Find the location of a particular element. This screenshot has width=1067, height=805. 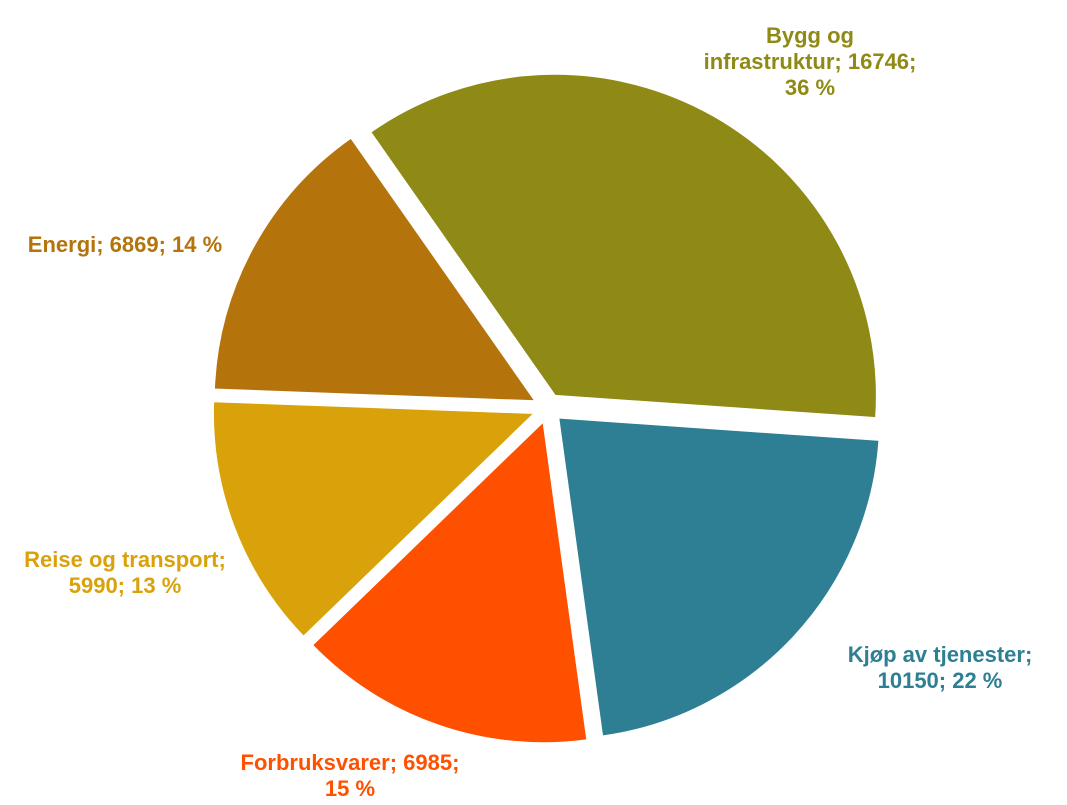

data-label-box: Forbruksvarer; 6985; 15 % is located at coordinates (350, 775).